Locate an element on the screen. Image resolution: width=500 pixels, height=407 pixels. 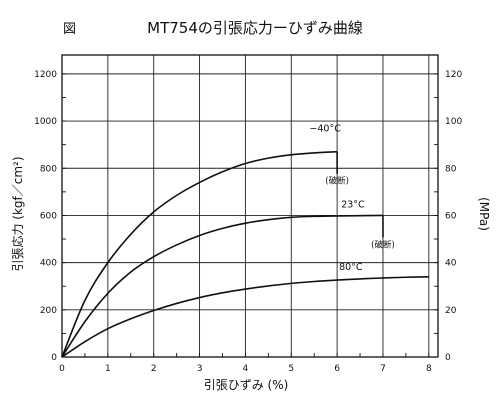
x-tick-label: 1 is located at coordinates (108, 369).